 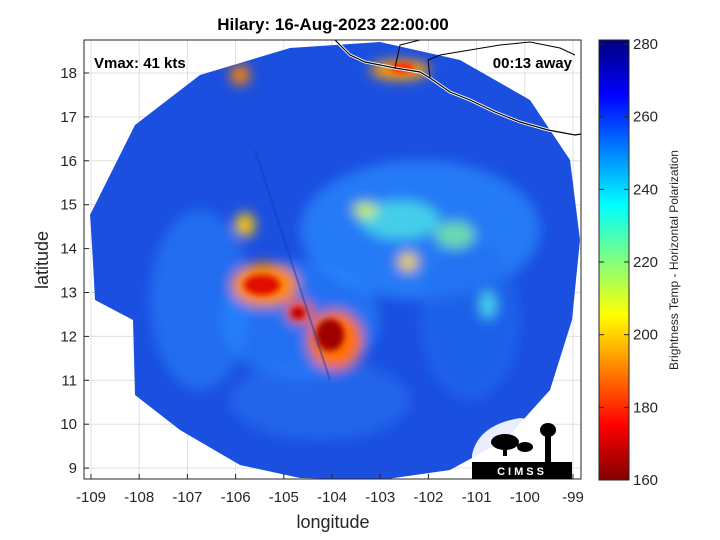 I want to click on vmax-label: Vmax: 41 kts, so click(x=140, y=63).